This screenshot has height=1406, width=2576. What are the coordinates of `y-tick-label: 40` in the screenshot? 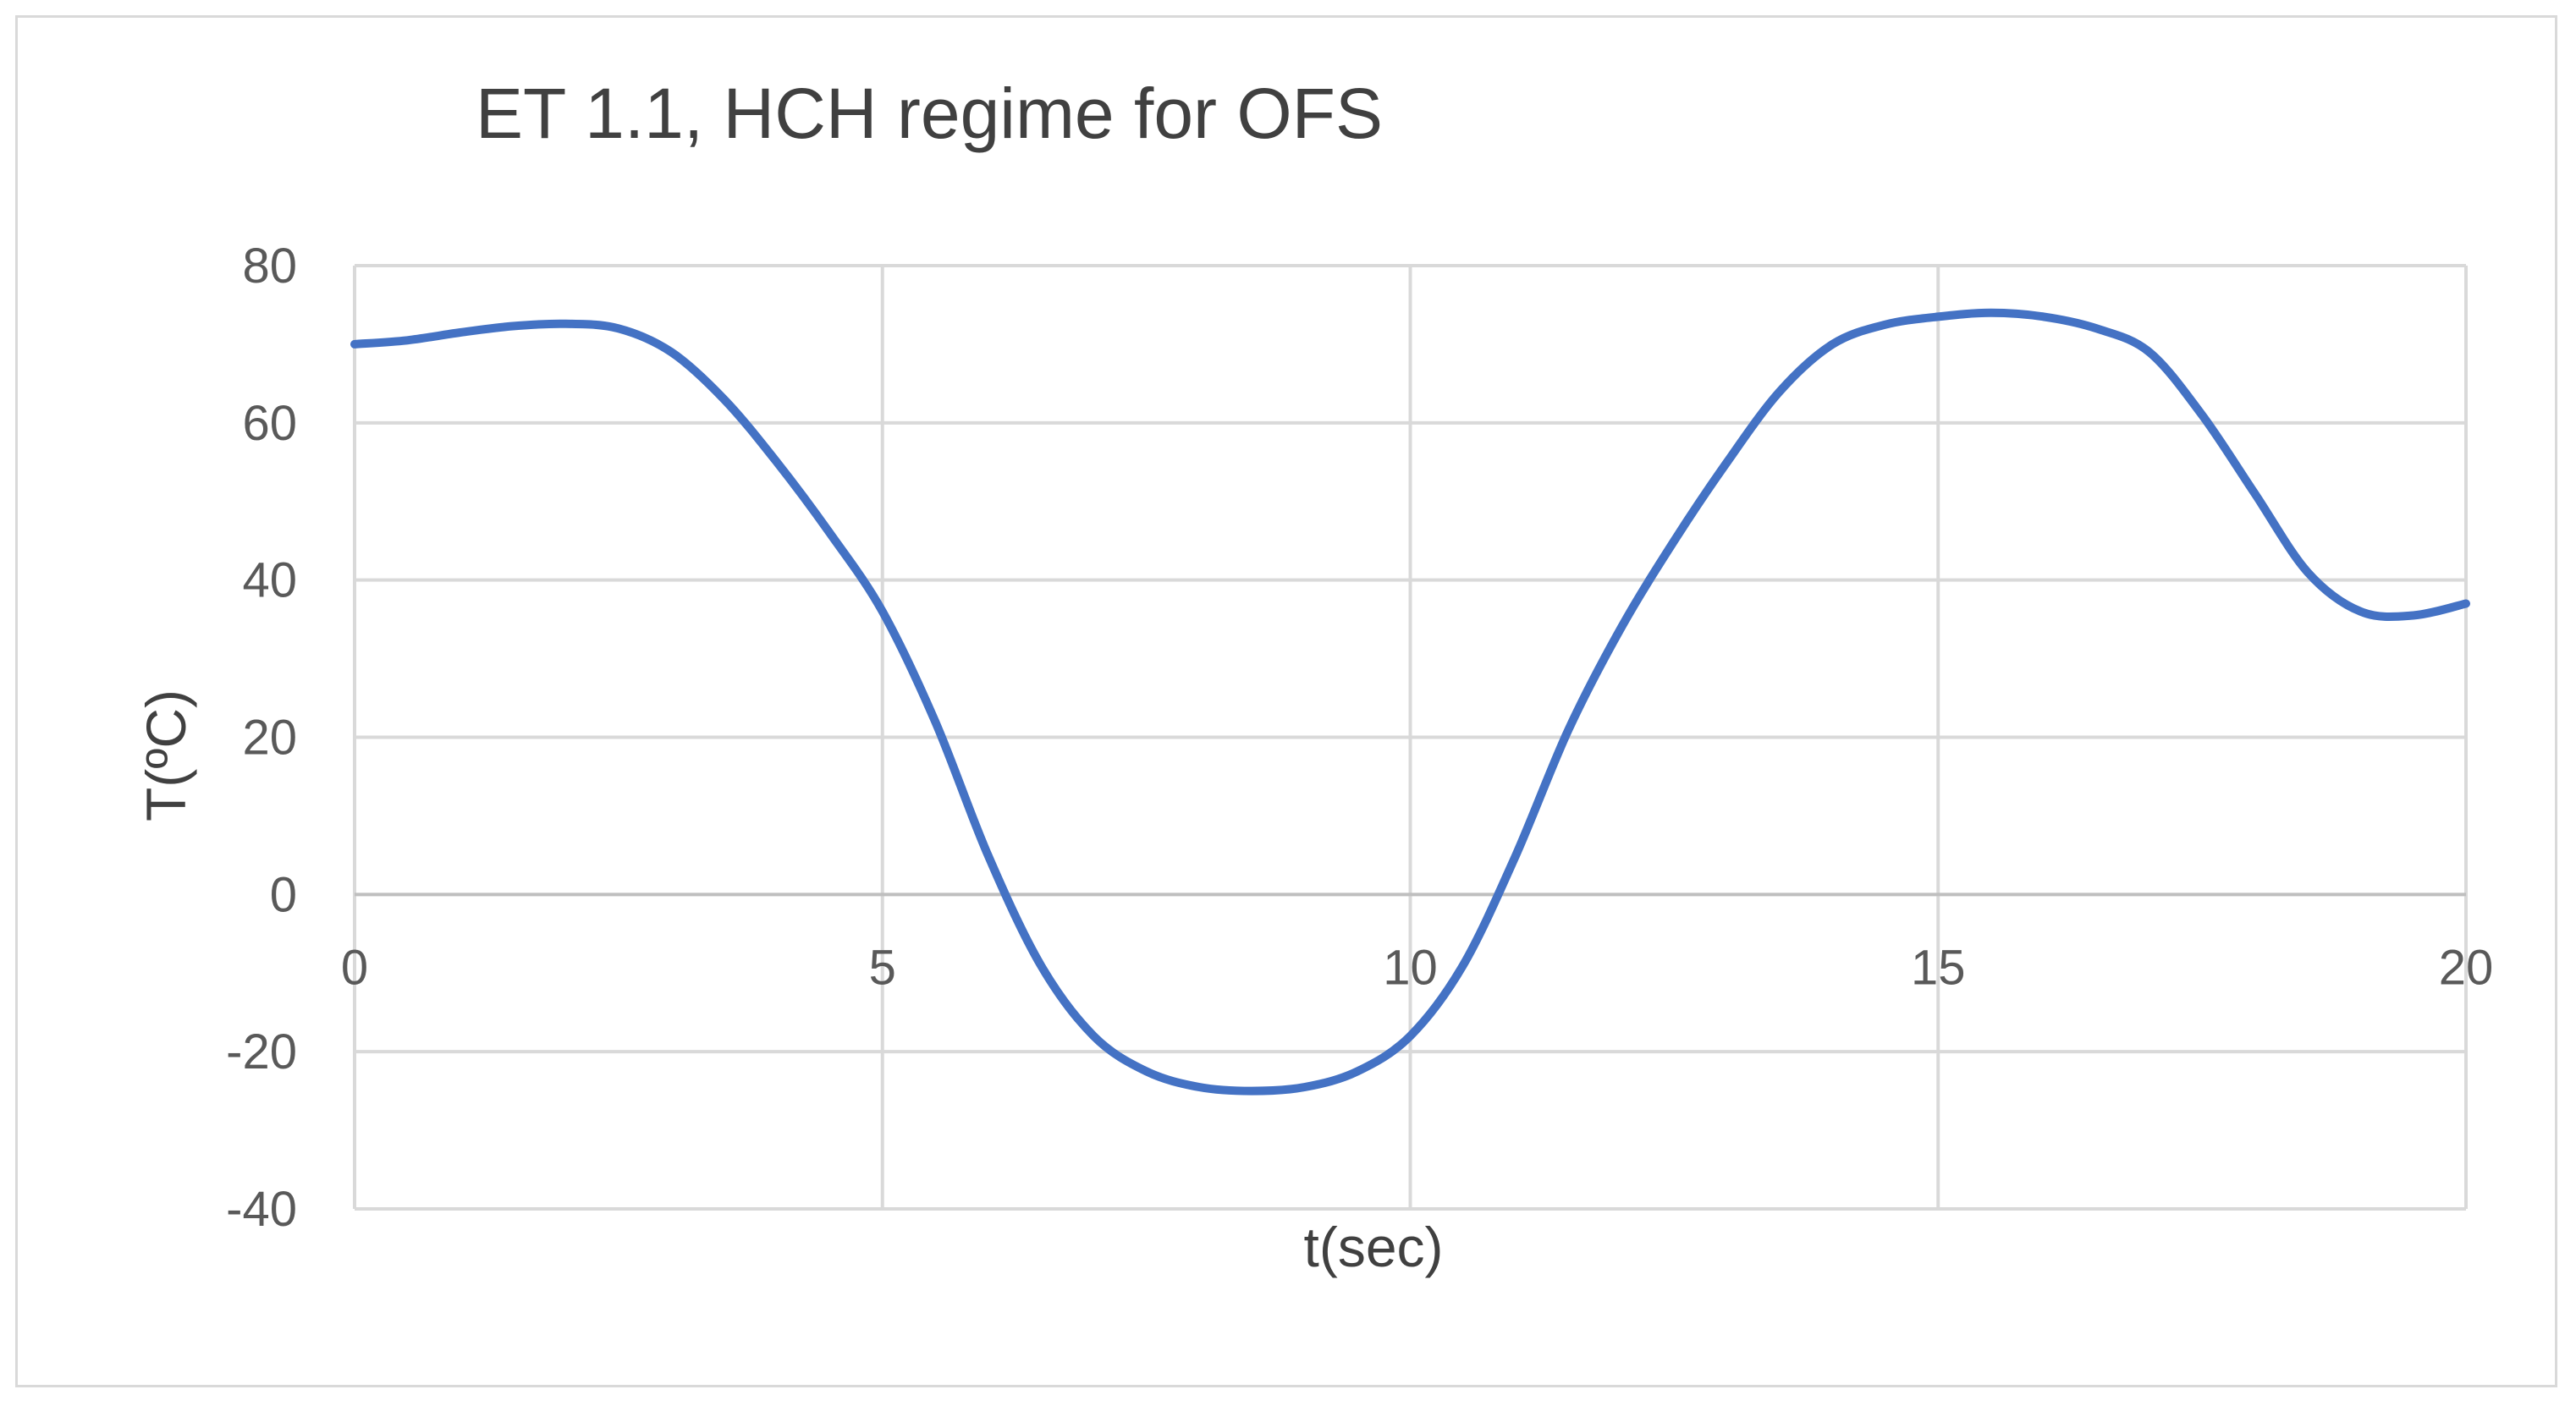 It's located at (269, 581).